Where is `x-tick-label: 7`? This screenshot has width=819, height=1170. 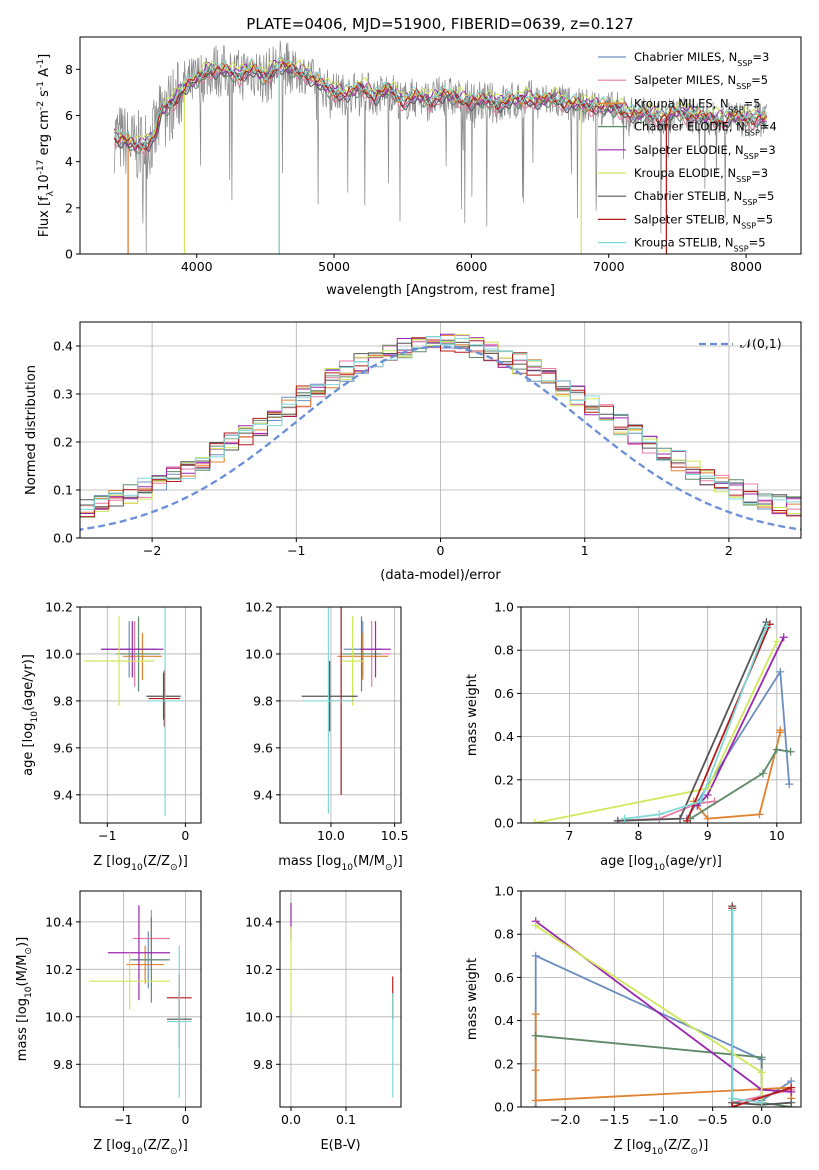
x-tick-label: 7 is located at coordinates (569, 835).